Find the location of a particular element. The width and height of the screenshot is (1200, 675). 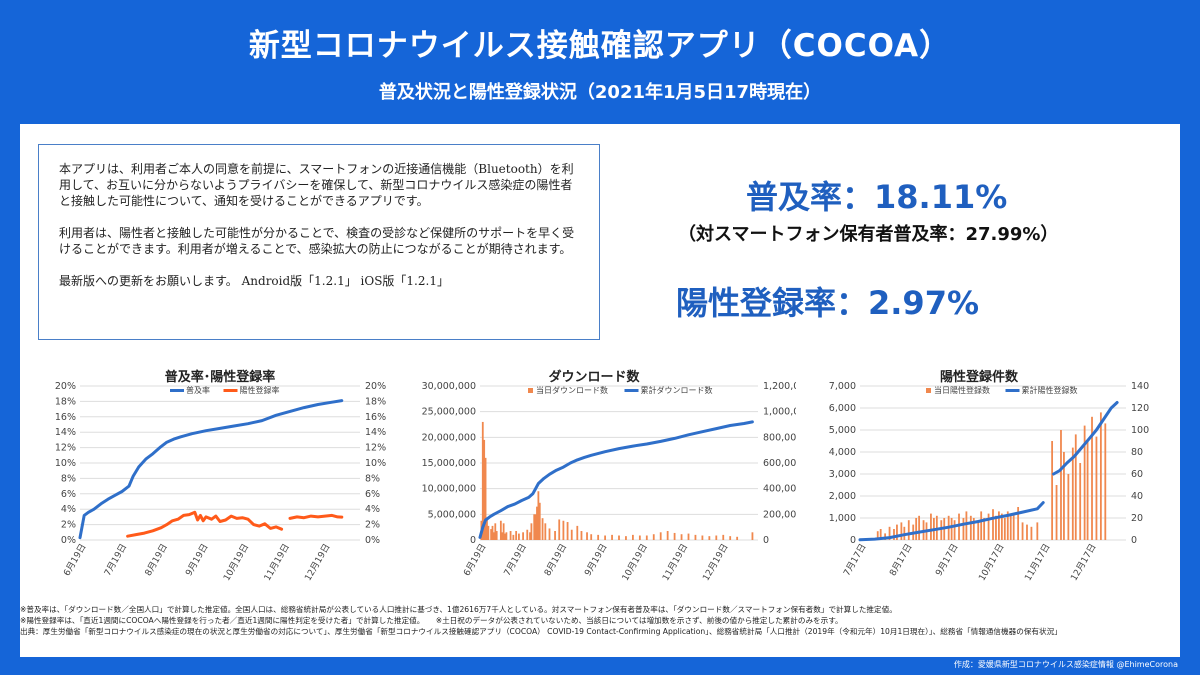

y-right-tick-label: 8% is located at coordinates (372, 478).